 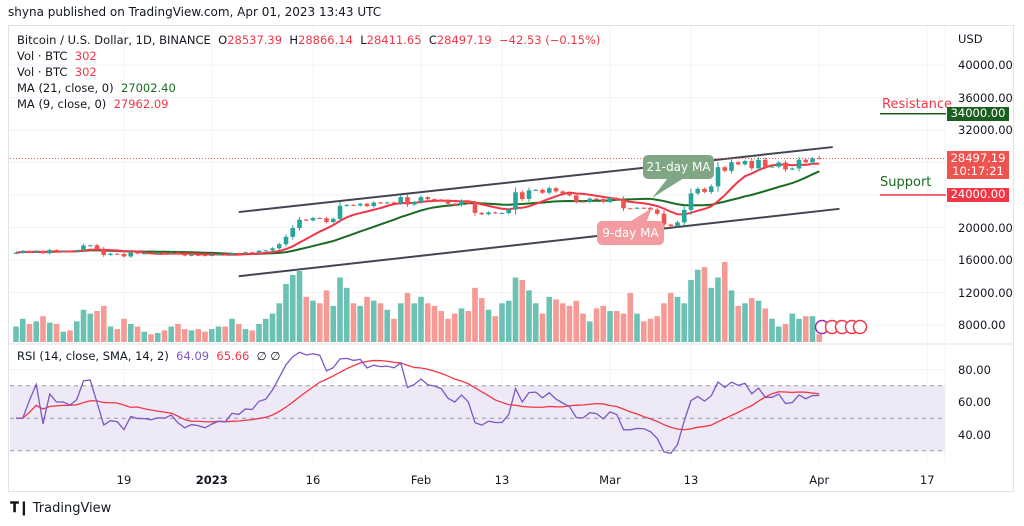 I want to click on time-tick-label: Feb, so click(x=421, y=480).